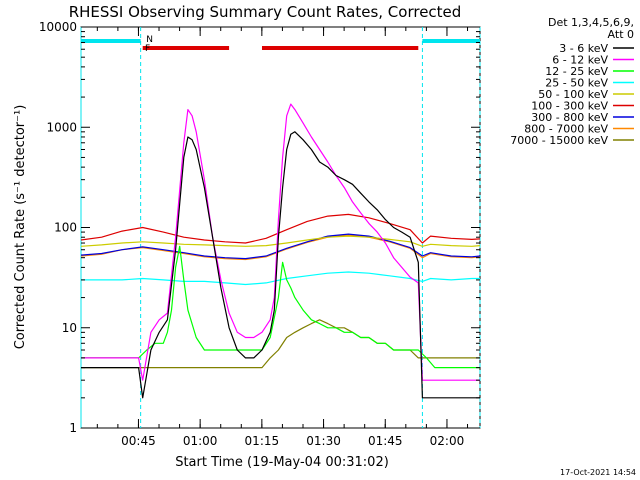 This screenshot has height=480, width=640. I want to click on series-line-300-800-kev, so click(280, 246).